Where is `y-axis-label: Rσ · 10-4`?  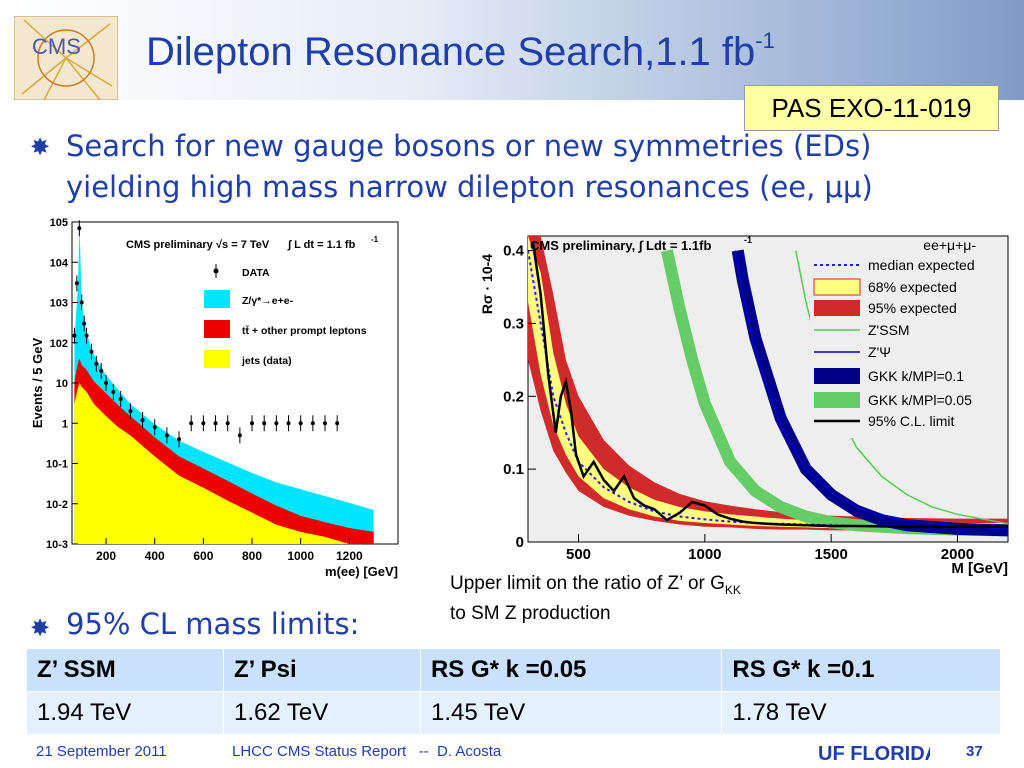 y-axis-label: Rσ · 10-4 is located at coordinates (487, 284).